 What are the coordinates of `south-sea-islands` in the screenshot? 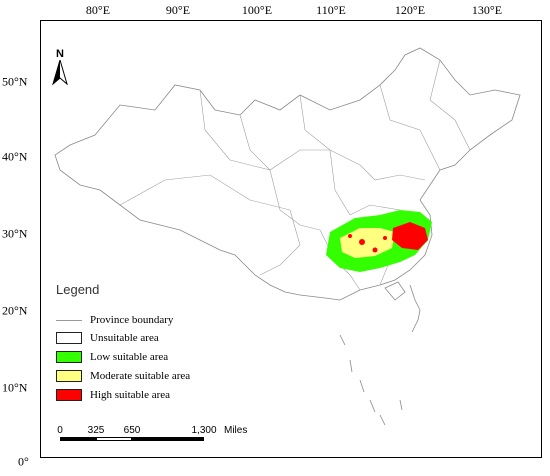 It's located at (380, 353).